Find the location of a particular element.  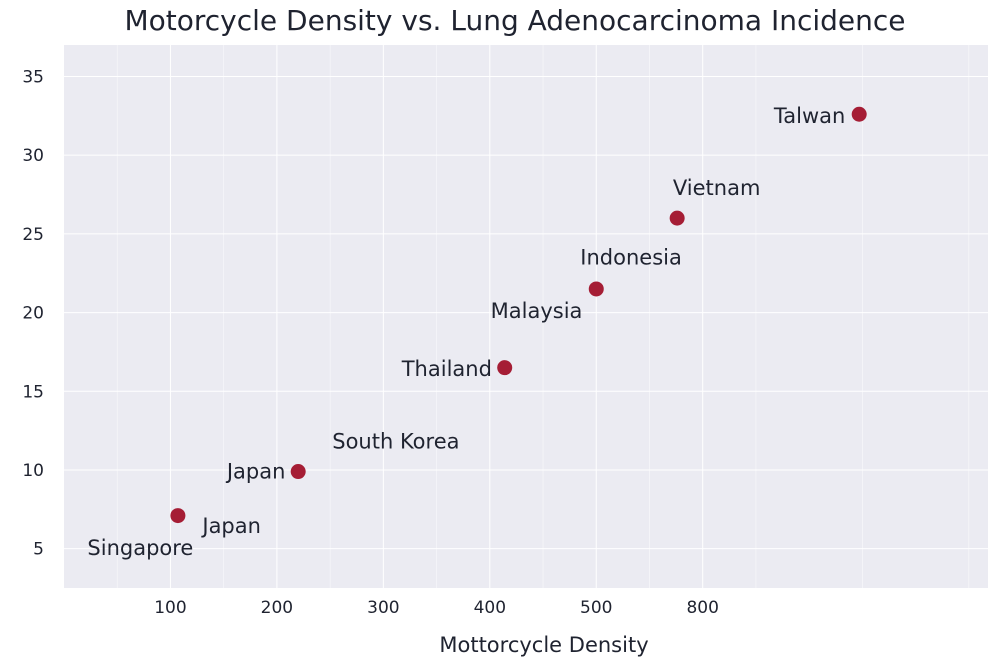

x-tick-label: 800 is located at coordinates (702, 608).